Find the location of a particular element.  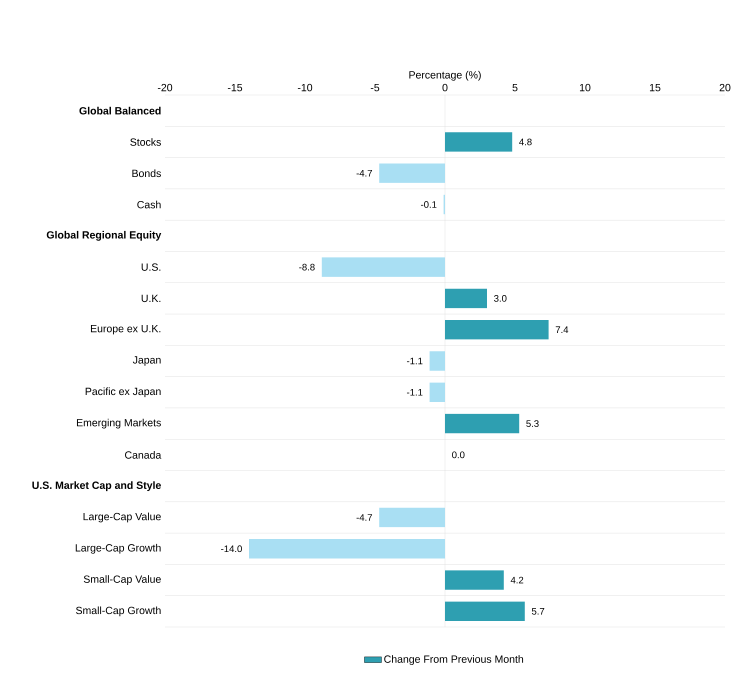

y-tick-label: Cash is located at coordinates (149, 204).